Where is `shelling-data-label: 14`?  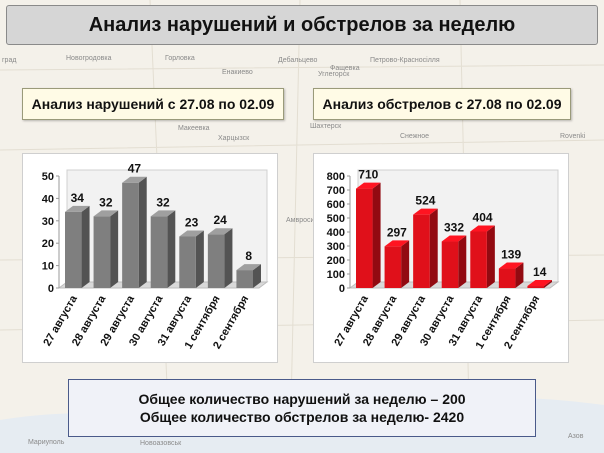 shelling-data-label: 14 is located at coordinates (540, 272).